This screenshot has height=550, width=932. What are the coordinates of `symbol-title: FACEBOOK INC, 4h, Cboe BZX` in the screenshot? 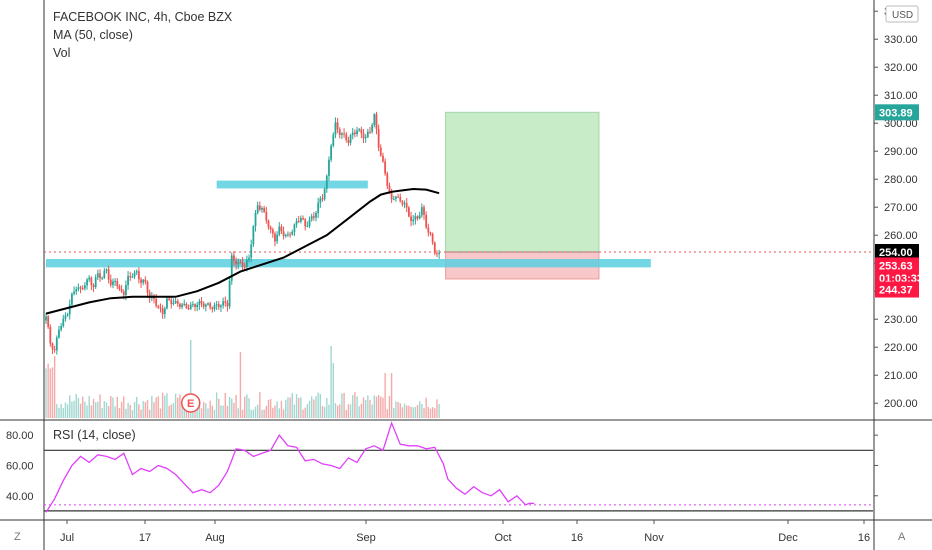 It's located at (143, 17).